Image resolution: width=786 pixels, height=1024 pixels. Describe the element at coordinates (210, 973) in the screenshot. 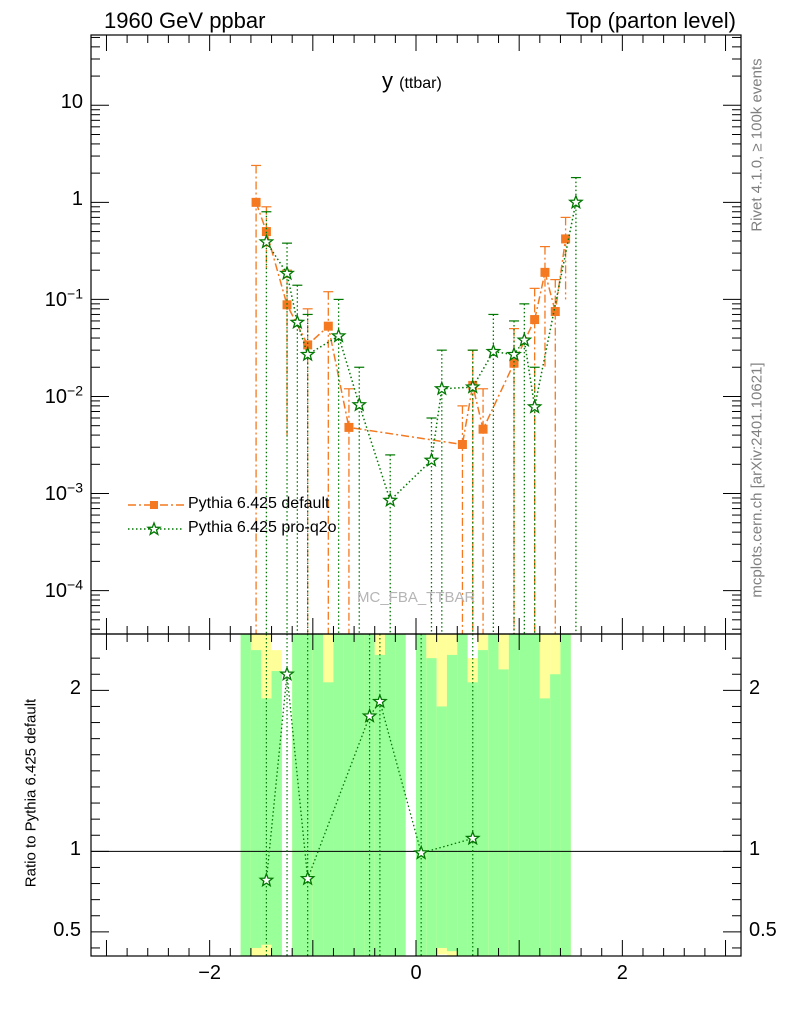

I see `x-tick-label: −2` at that location.